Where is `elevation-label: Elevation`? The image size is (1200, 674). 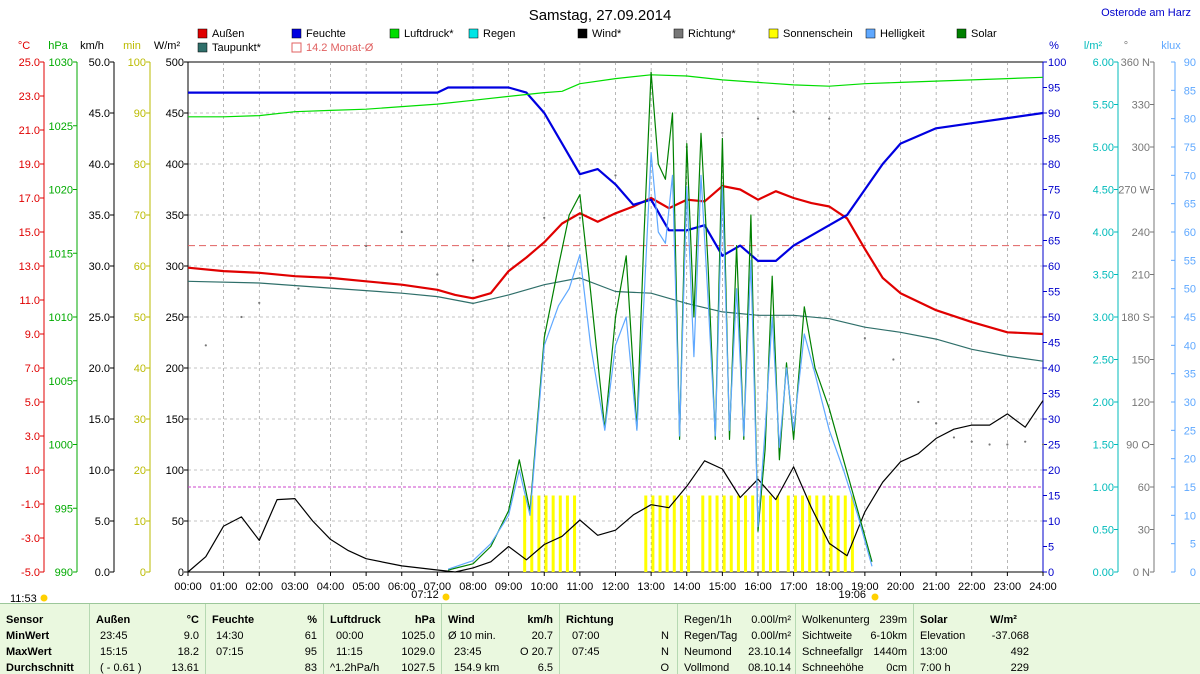 elevation-label: Elevation is located at coordinates (943, 636).